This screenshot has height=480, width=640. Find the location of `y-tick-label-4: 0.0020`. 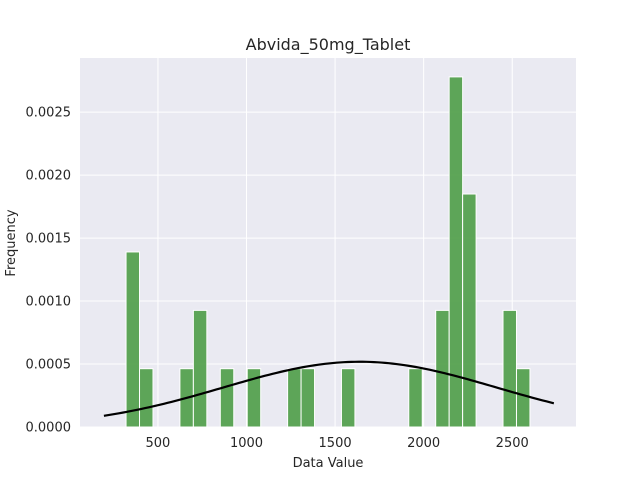

y-tick-label-4: 0.0020 is located at coordinates (49, 176).